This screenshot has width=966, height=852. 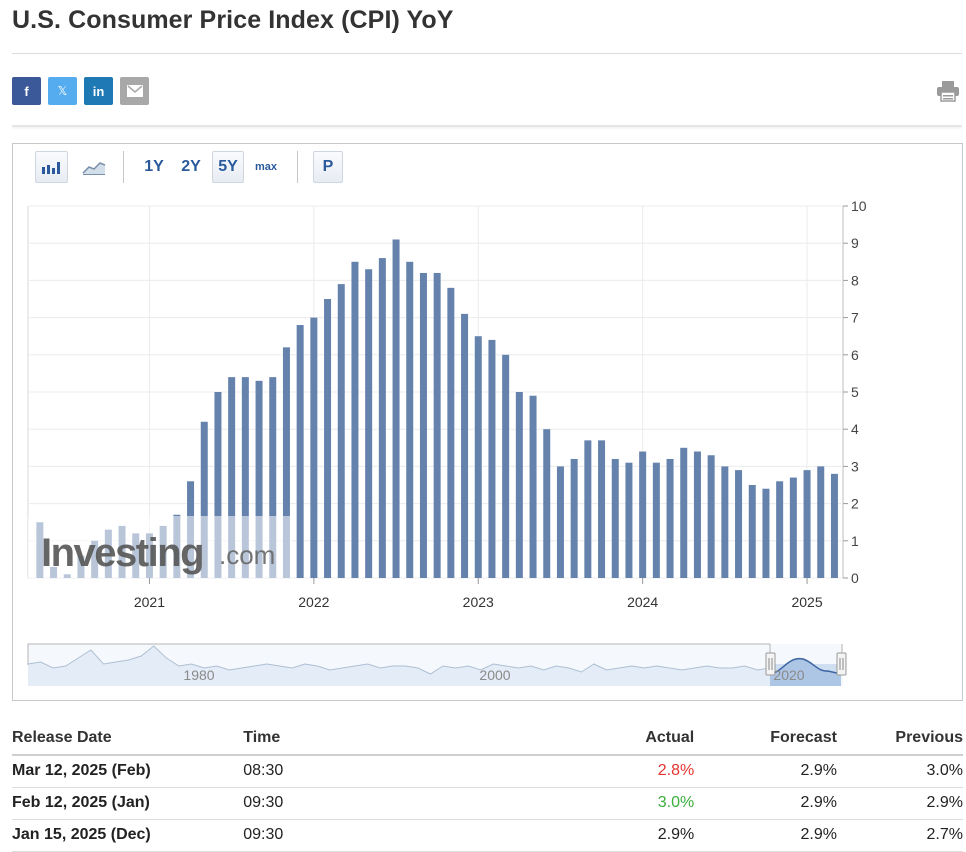 What do you see at coordinates (899, 803) in the screenshot?
I see `row-previous: 2.9%` at bounding box center [899, 803].